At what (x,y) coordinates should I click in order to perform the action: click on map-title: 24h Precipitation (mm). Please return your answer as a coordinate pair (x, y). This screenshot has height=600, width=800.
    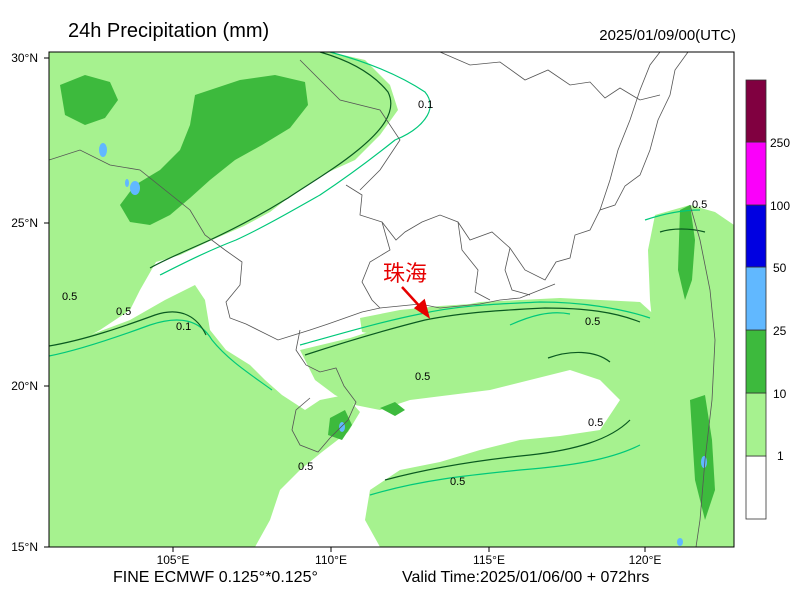
    Looking at the image, I should click on (169, 31).